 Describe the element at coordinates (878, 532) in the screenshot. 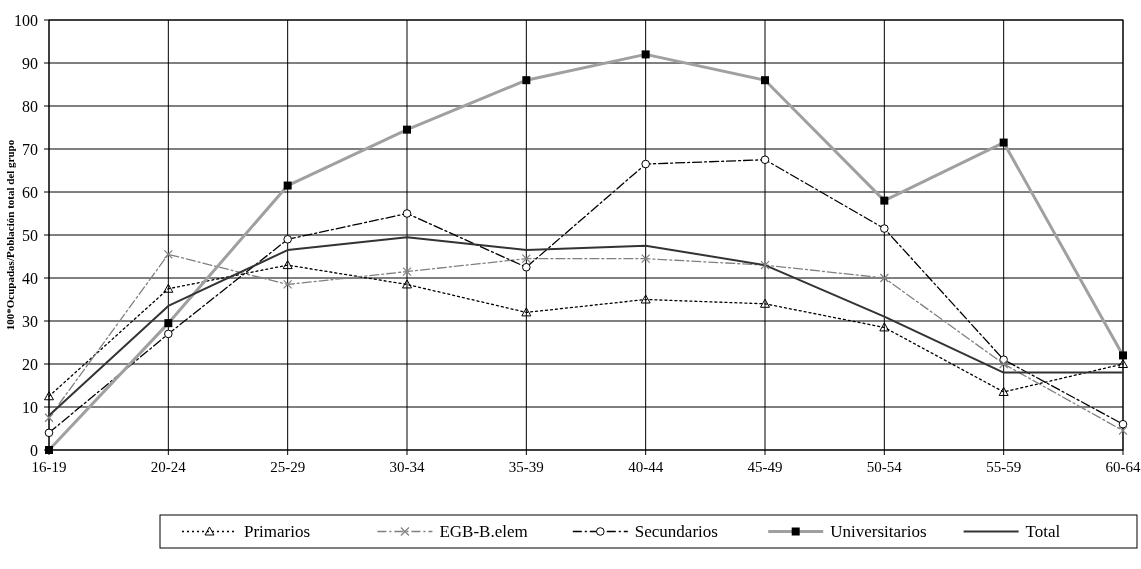

I see `legend-label: Universitarios` at that location.